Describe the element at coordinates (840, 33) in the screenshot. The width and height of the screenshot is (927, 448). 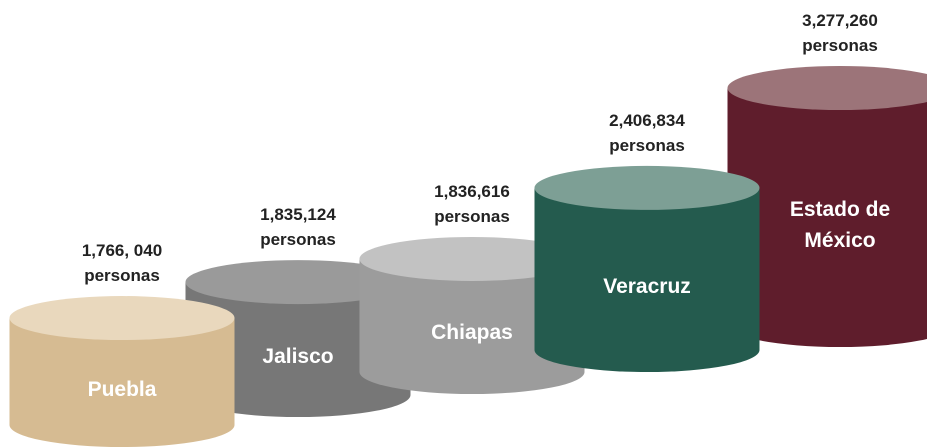
I see `value-label: 3,277,260 personas` at that location.